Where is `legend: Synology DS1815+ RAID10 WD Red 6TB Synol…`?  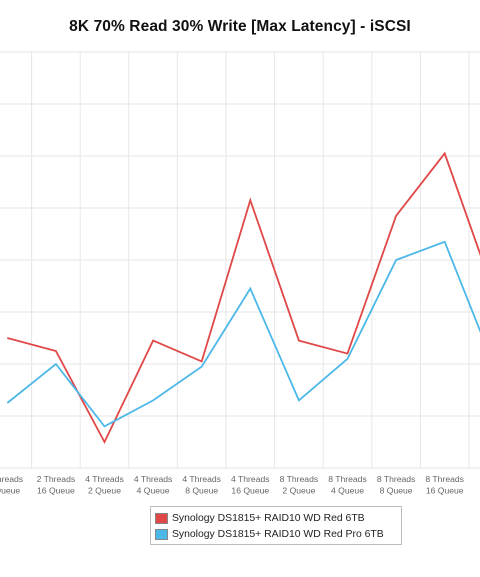
legend: Synology DS1815+ RAID10 WD Red 6TB Synol… is located at coordinates (276, 525).